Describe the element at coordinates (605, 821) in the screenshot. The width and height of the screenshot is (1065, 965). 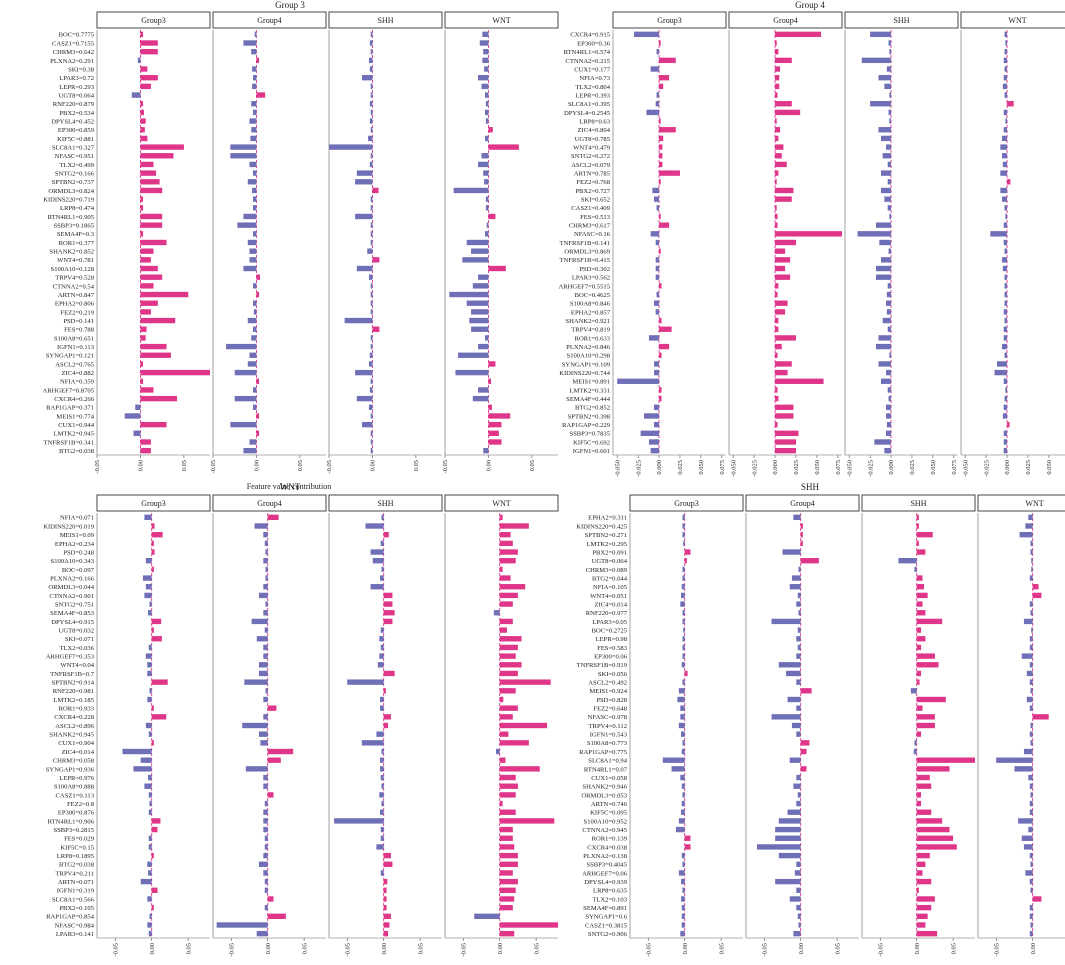
I see `category-label: S100A10=0.952` at that location.